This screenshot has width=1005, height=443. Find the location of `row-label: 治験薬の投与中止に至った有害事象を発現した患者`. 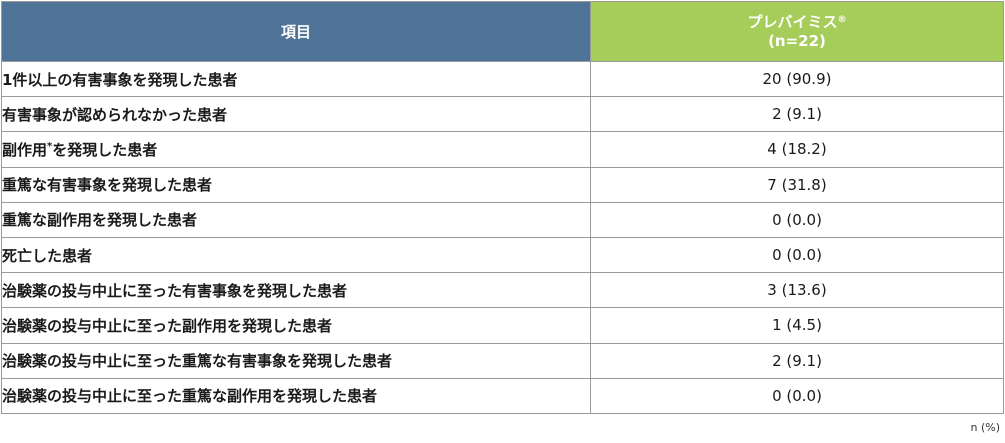

row-label: 治験薬の投与中止に至った有害事象を発現した患者 is located at coordinates (296, 290).